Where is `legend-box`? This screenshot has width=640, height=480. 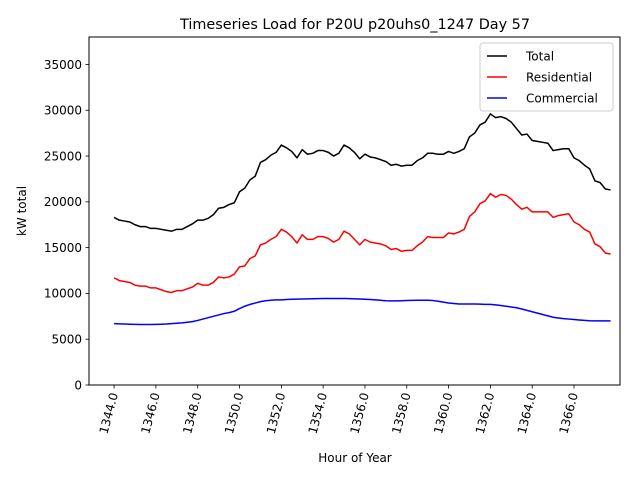
legend-box is located at coordinates (546, 77).